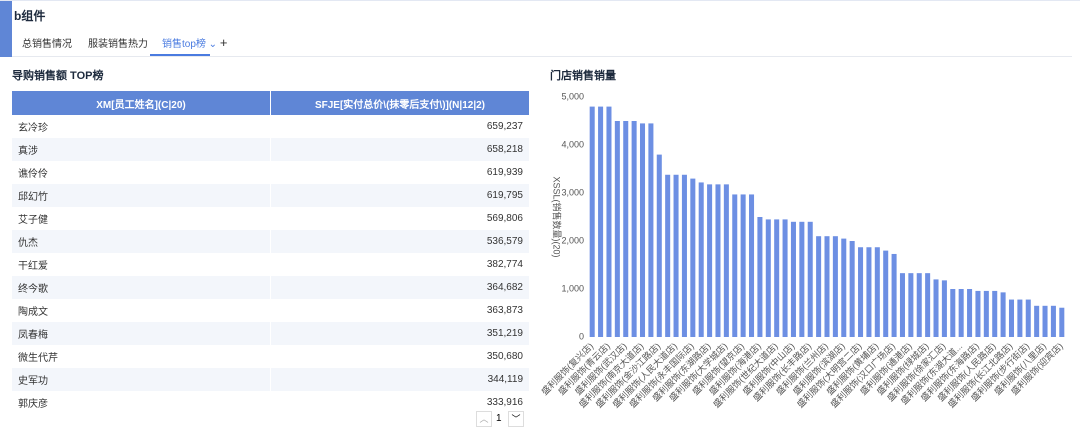  Describe the element at coordinates (141, 149) in the screenshot. I see `table-cell: 真涉` at that location.